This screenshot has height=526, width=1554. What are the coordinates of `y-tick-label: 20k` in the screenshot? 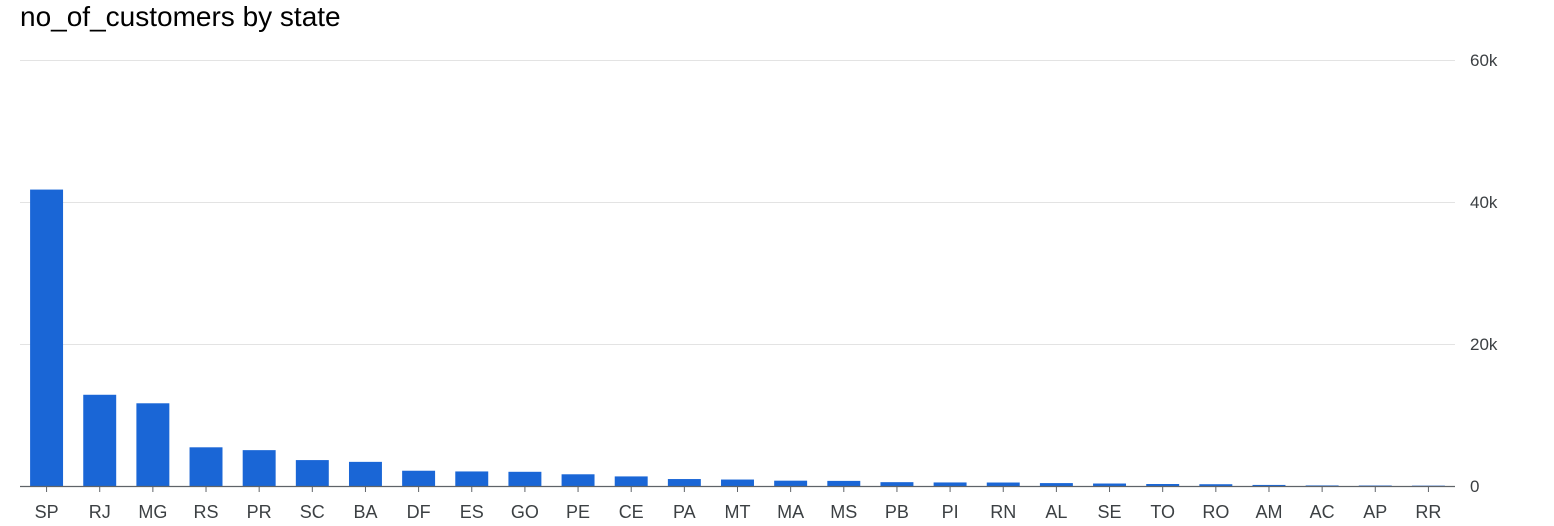 It's located at (1484, 344).